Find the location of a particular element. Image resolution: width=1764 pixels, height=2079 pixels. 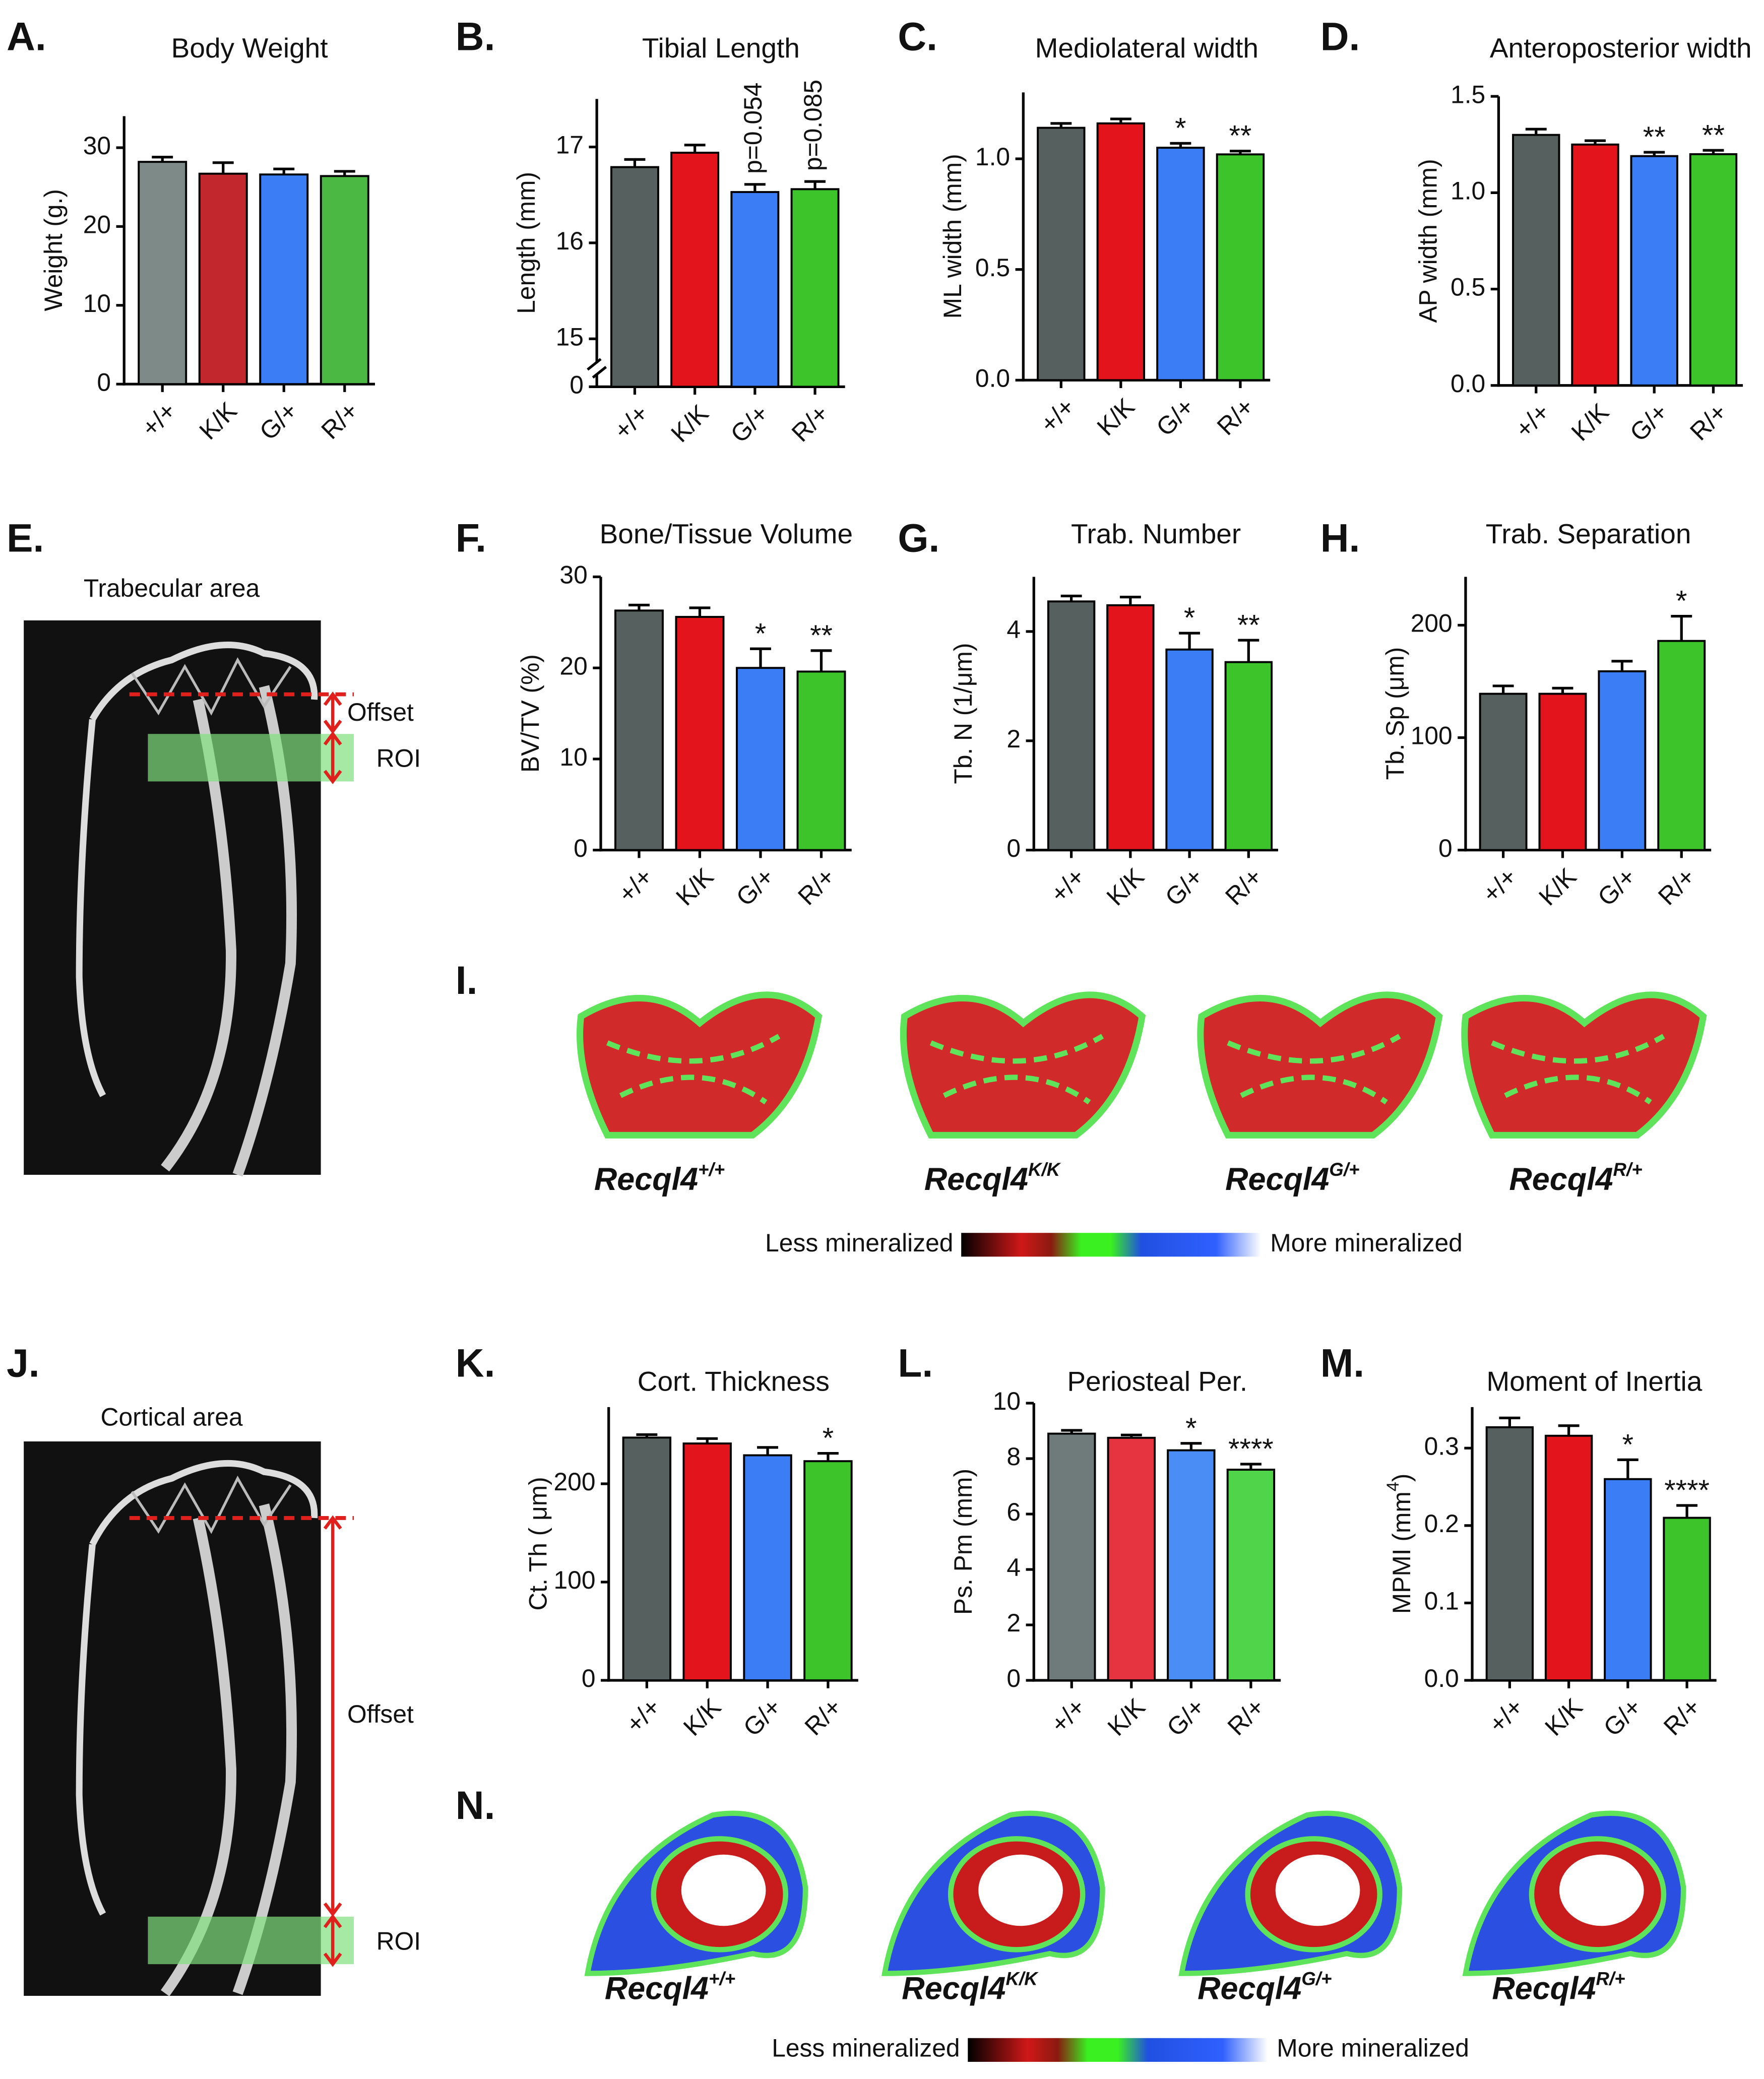

y-axis-label: Tb. N (1/μm) is located at coordinates (963, 713).